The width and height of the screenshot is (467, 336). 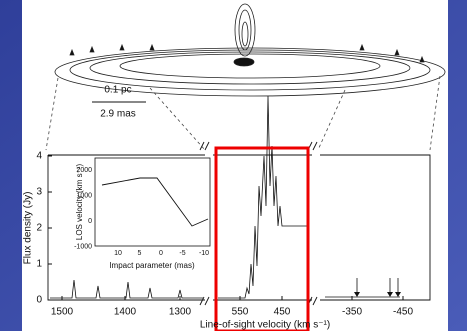 I want to click on inset-box, so click(x=152, y=202).